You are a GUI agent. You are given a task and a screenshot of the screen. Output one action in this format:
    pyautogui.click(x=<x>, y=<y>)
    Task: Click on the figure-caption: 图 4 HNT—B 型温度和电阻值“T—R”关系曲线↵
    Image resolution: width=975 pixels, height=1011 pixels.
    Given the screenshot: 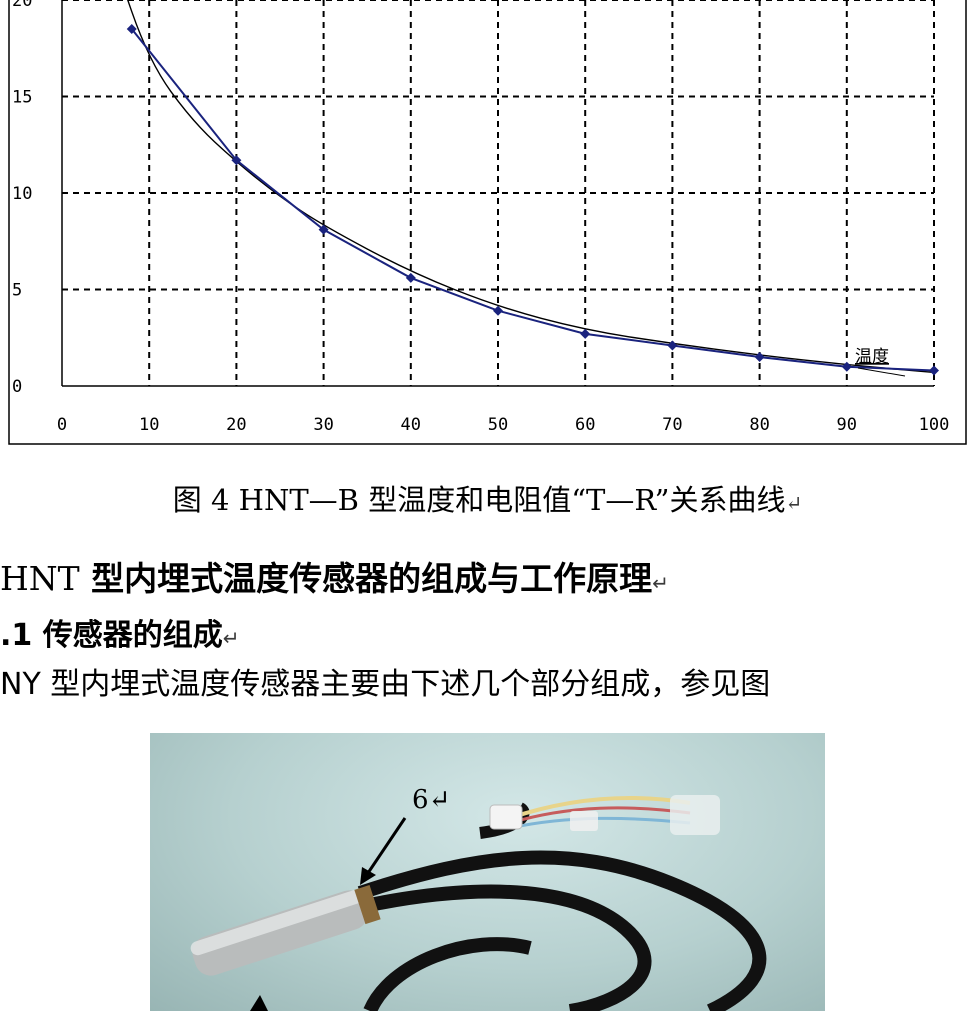 What is the action you would take?
    pyautogui.click(x=487, y=498)
    